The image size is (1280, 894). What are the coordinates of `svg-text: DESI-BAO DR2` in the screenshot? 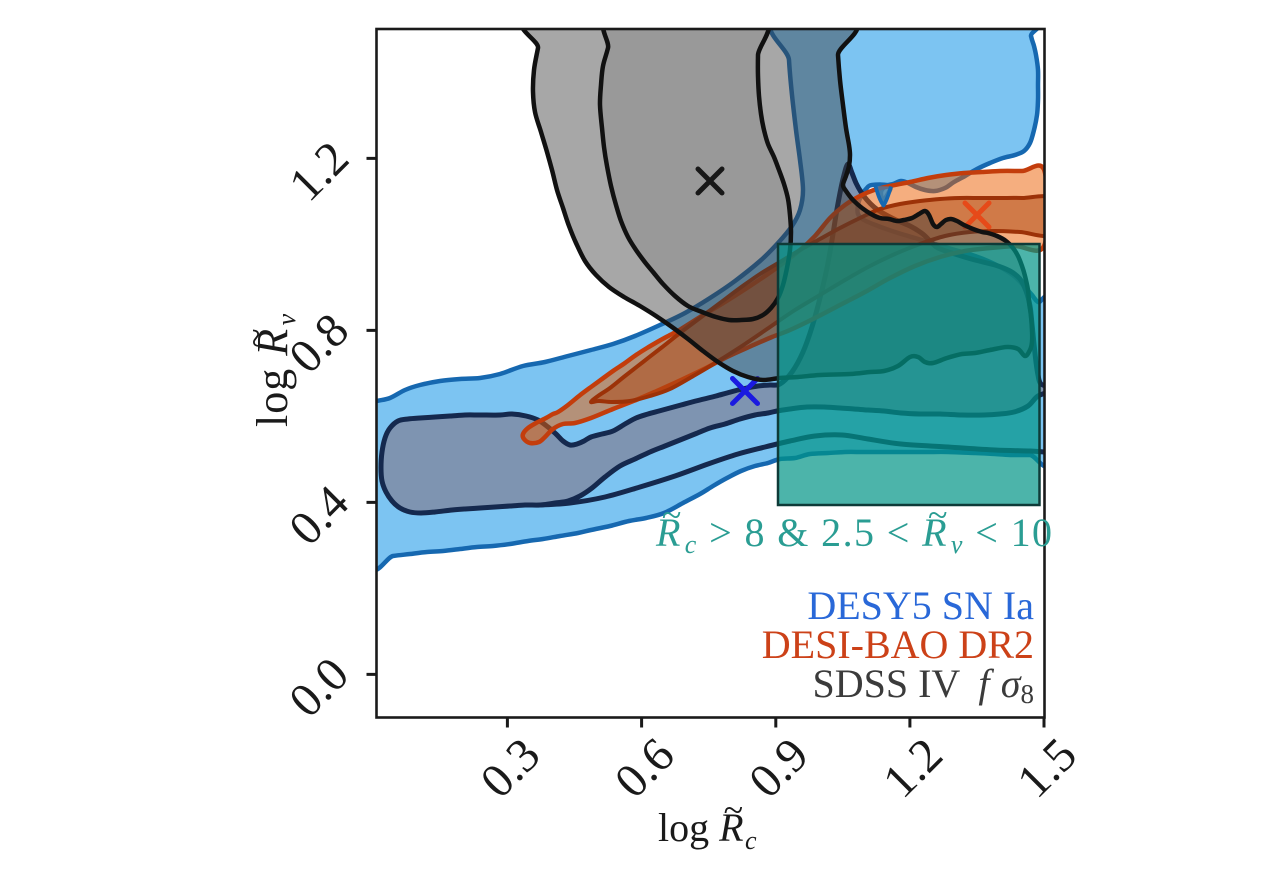 It's located at (898, 644).